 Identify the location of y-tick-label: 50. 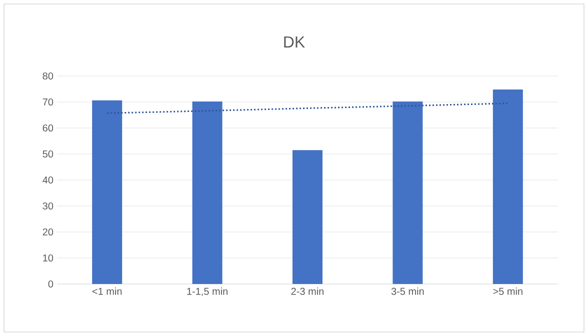
(48, 154).